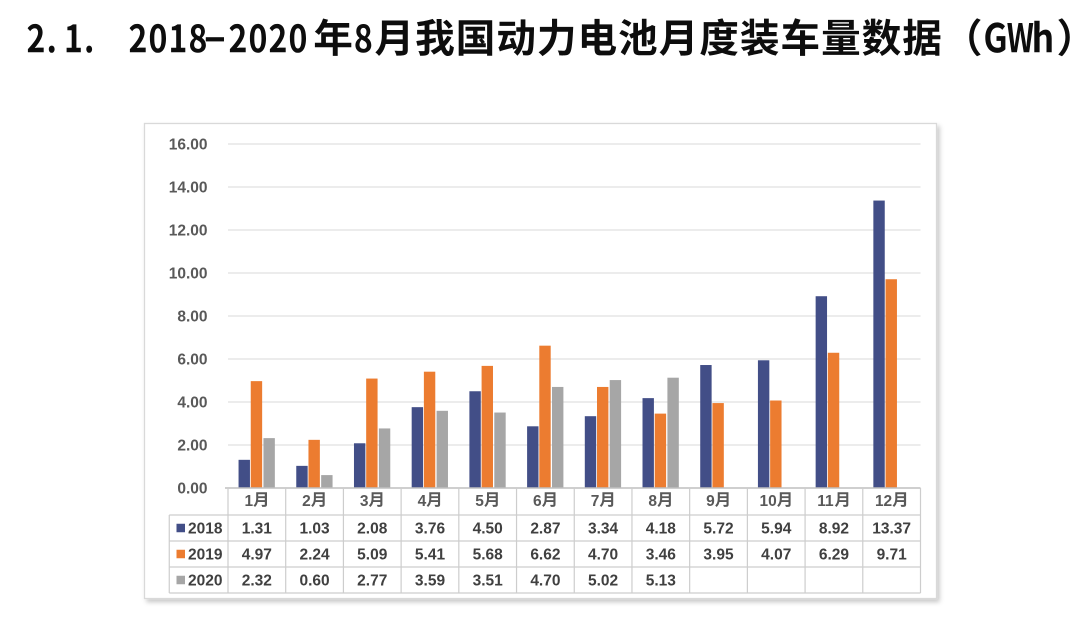 This screenshot has height=621, width=1080. I want to click on svg-text: 8, so click(652, 501).